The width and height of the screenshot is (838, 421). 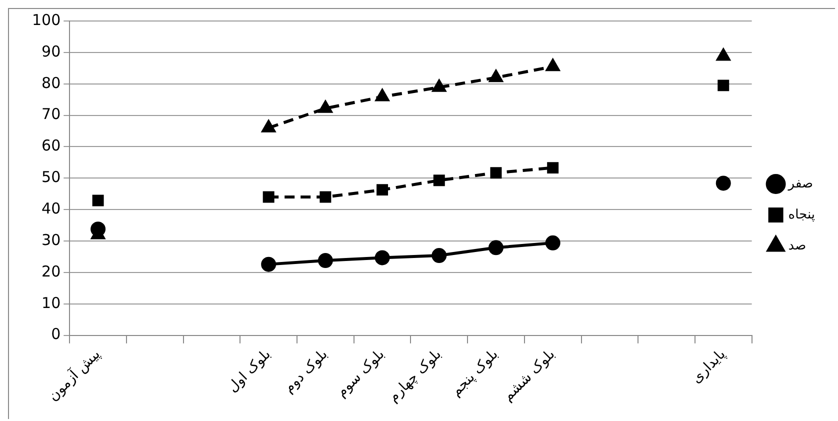 I want to click on y-tick-label: 30, so click(x=51, y=239).